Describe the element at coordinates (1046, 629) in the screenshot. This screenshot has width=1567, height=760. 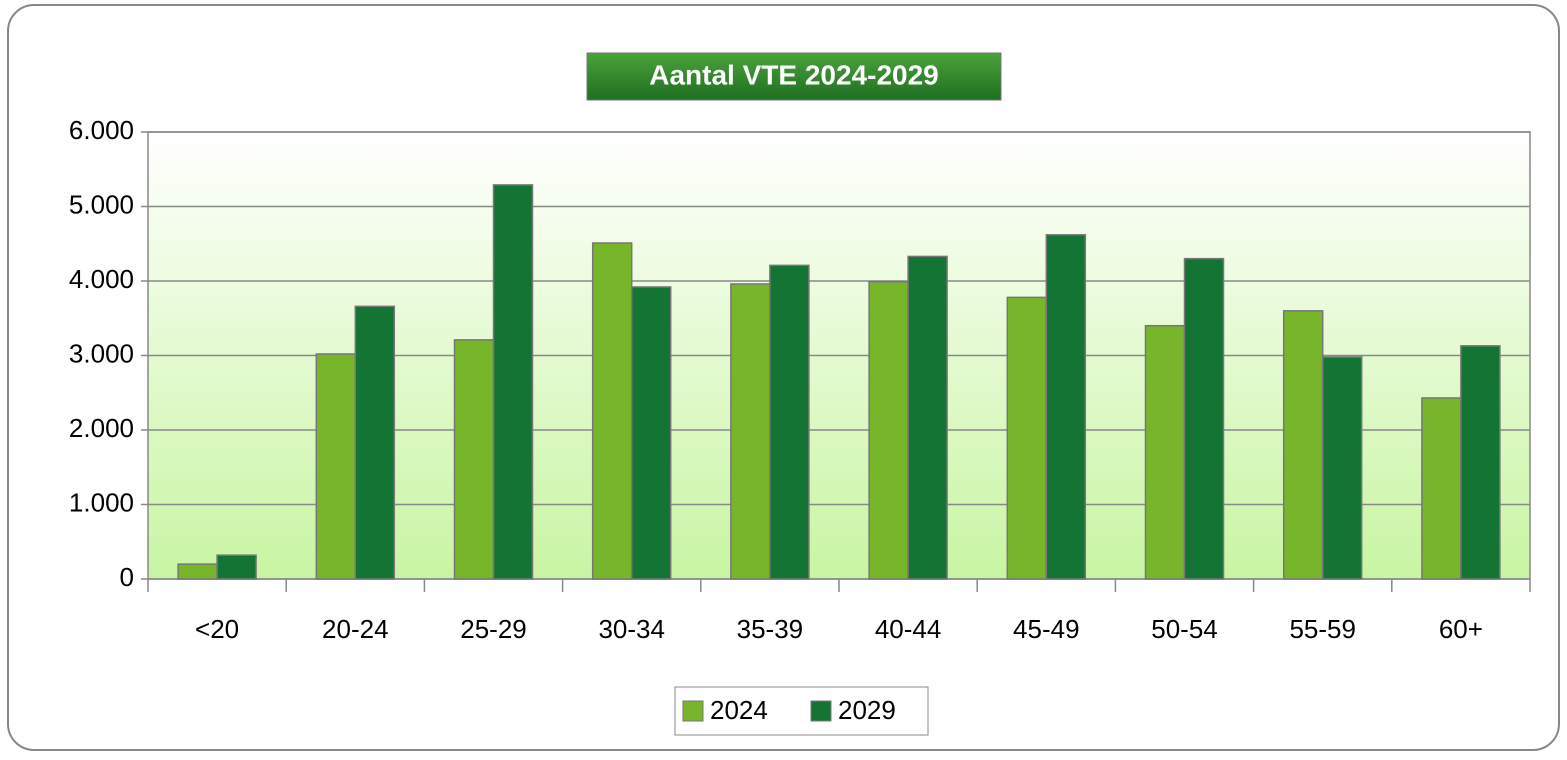
I see `x-tick-label: 45-49` at that location.